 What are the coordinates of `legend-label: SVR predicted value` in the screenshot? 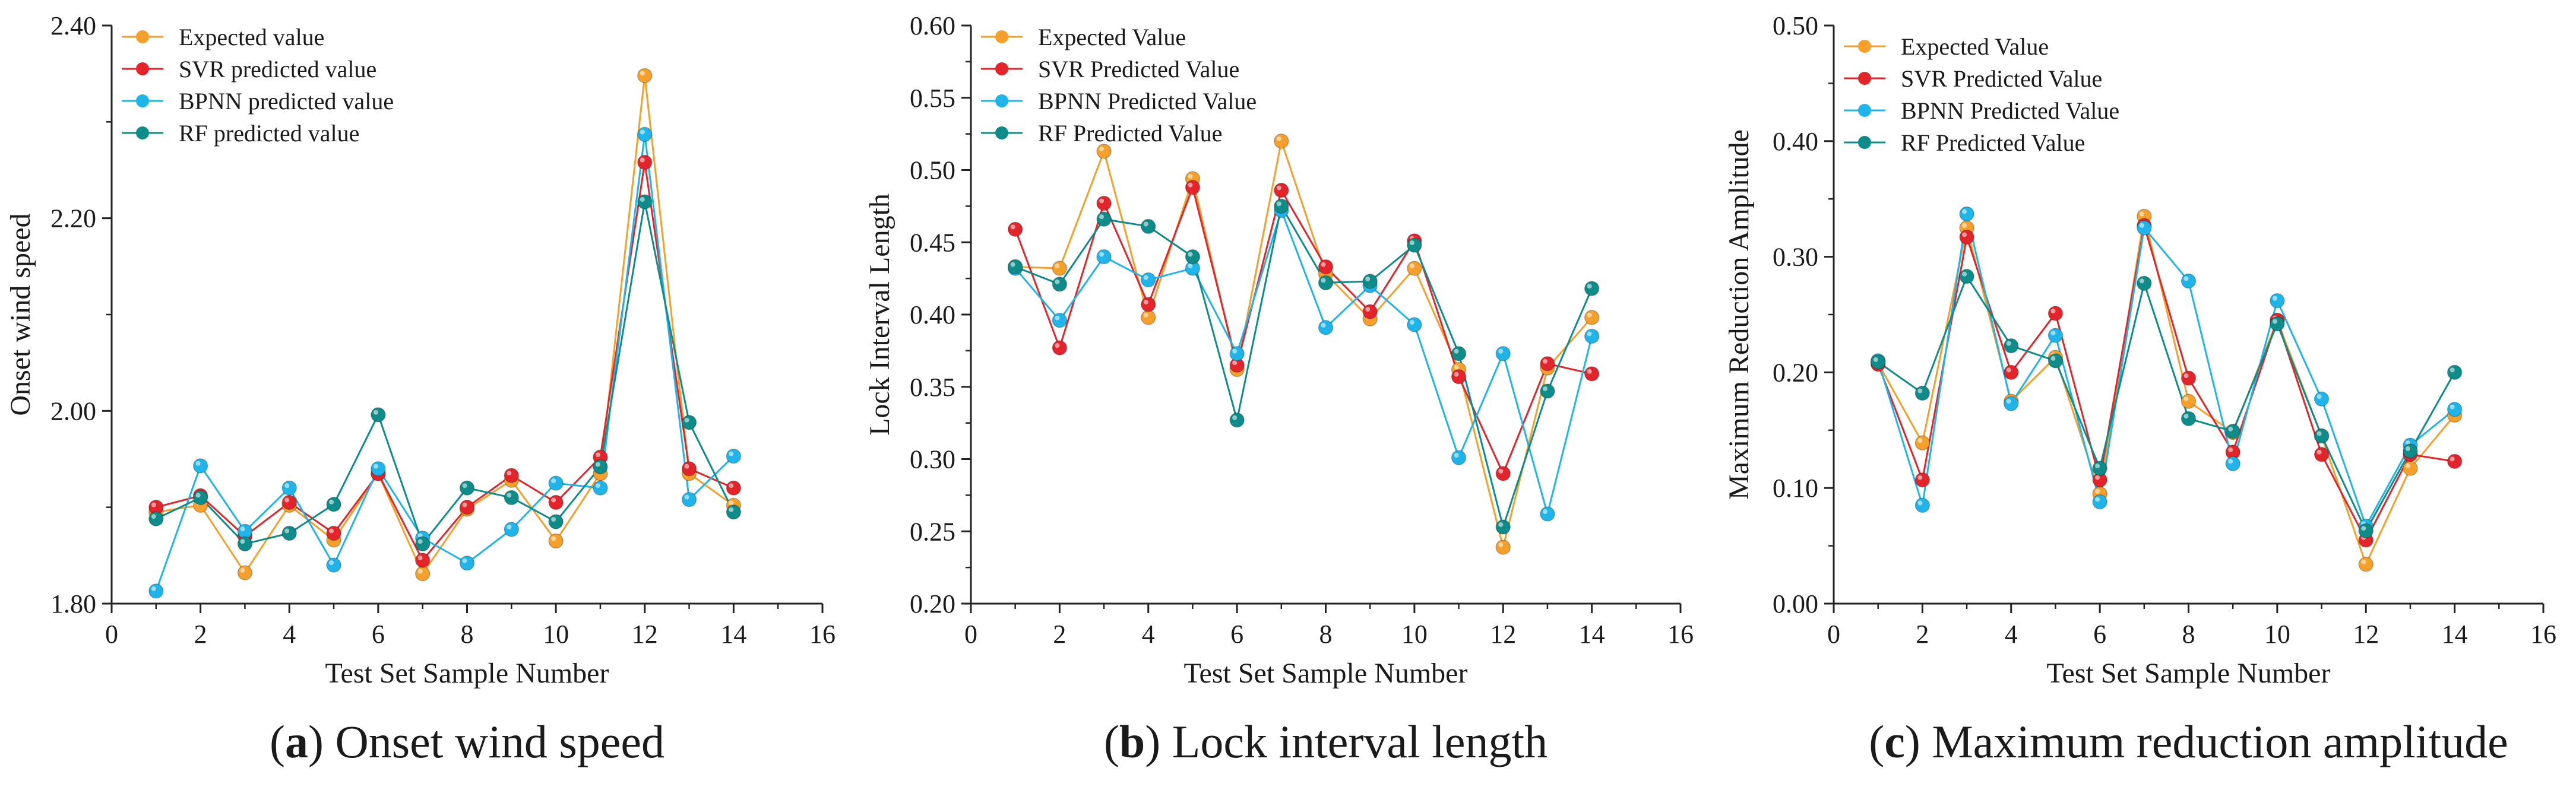 It's located at (277, 69).